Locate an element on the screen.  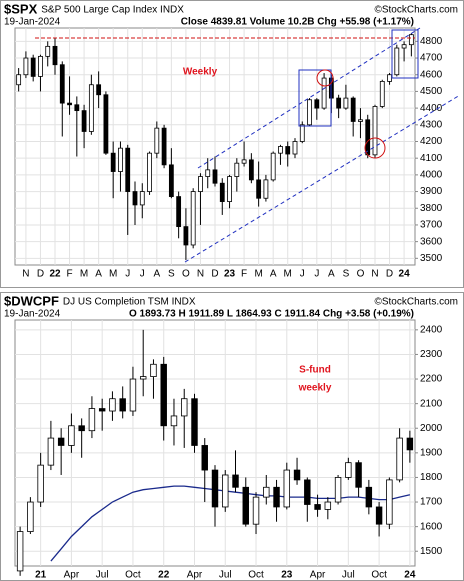
x-tick-label: F is located at coordinates (244, 274).